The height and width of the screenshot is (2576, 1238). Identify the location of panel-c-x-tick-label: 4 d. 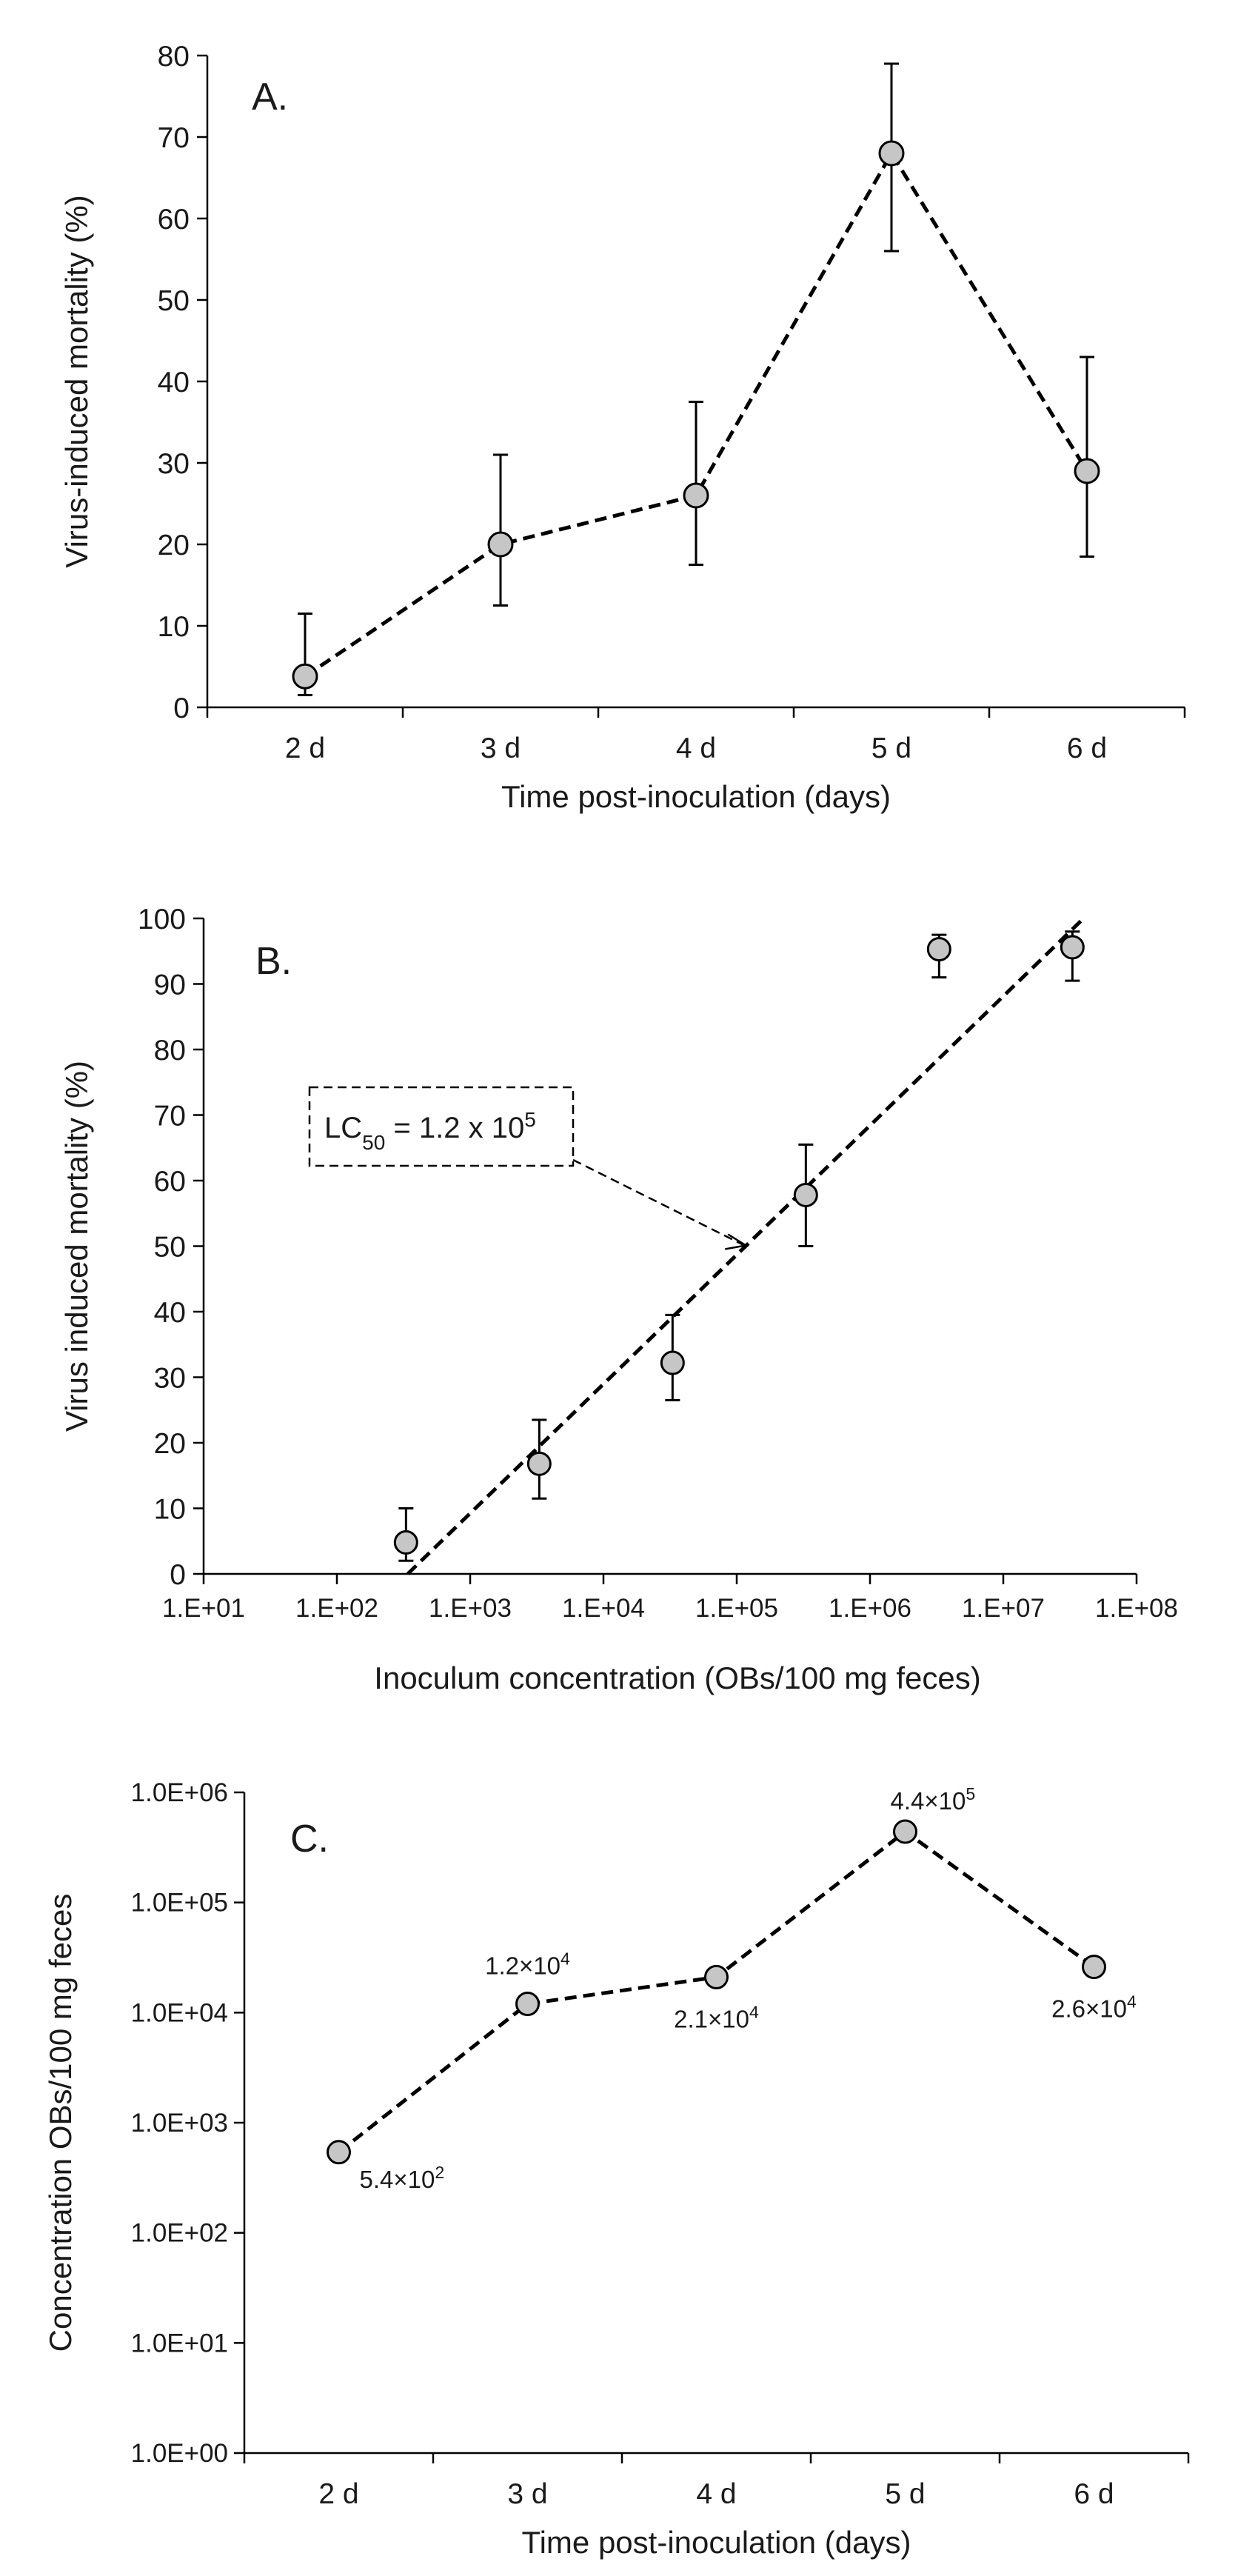
(716, 2494).